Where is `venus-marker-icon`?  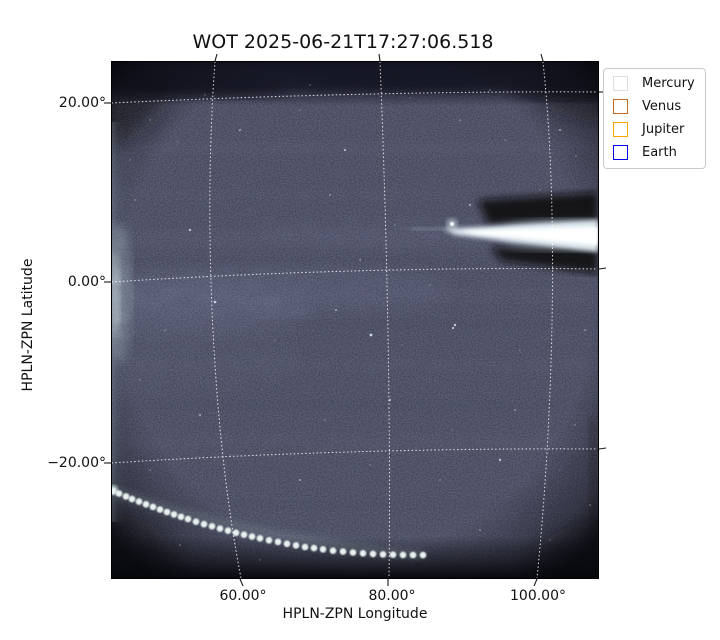
venus-marker-icon is located at coordinates (620, 106).